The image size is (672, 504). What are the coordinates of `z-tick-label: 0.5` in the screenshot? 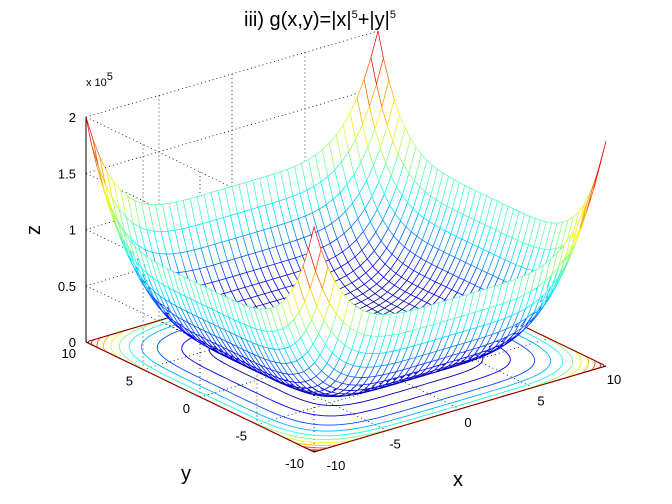 It's located at (67, 286).